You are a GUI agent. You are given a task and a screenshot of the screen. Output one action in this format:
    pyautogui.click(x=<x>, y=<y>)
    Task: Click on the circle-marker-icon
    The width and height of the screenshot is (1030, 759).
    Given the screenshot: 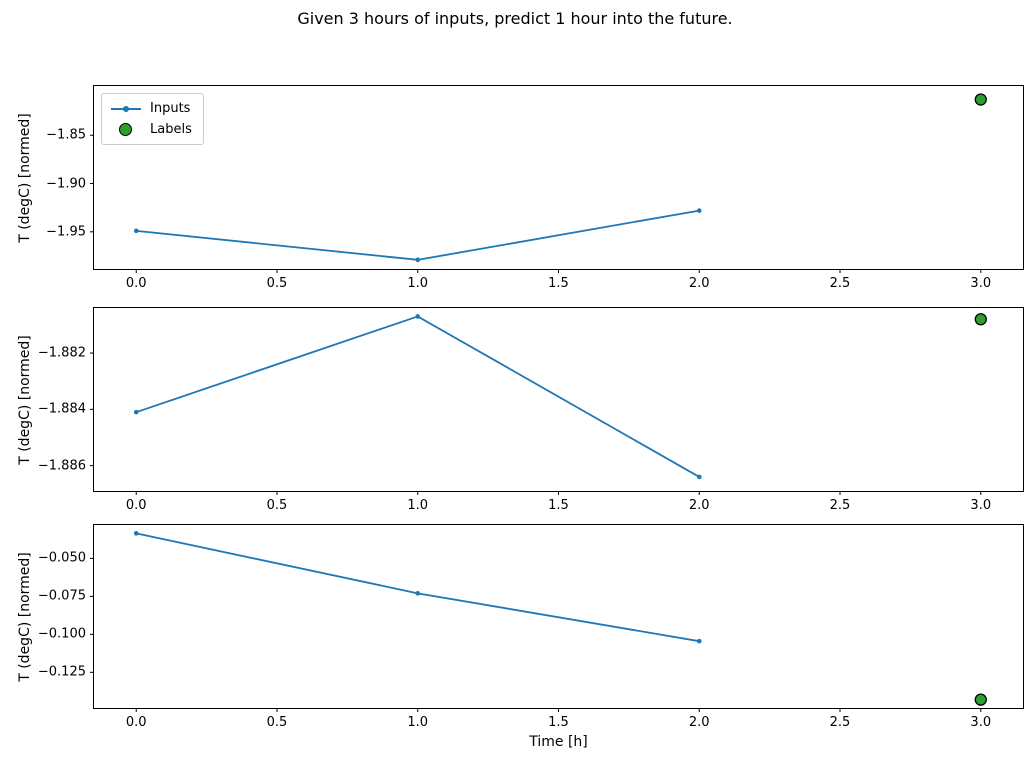 What is the action you would take?
    pyautogui.click(x=125, y=129)
    